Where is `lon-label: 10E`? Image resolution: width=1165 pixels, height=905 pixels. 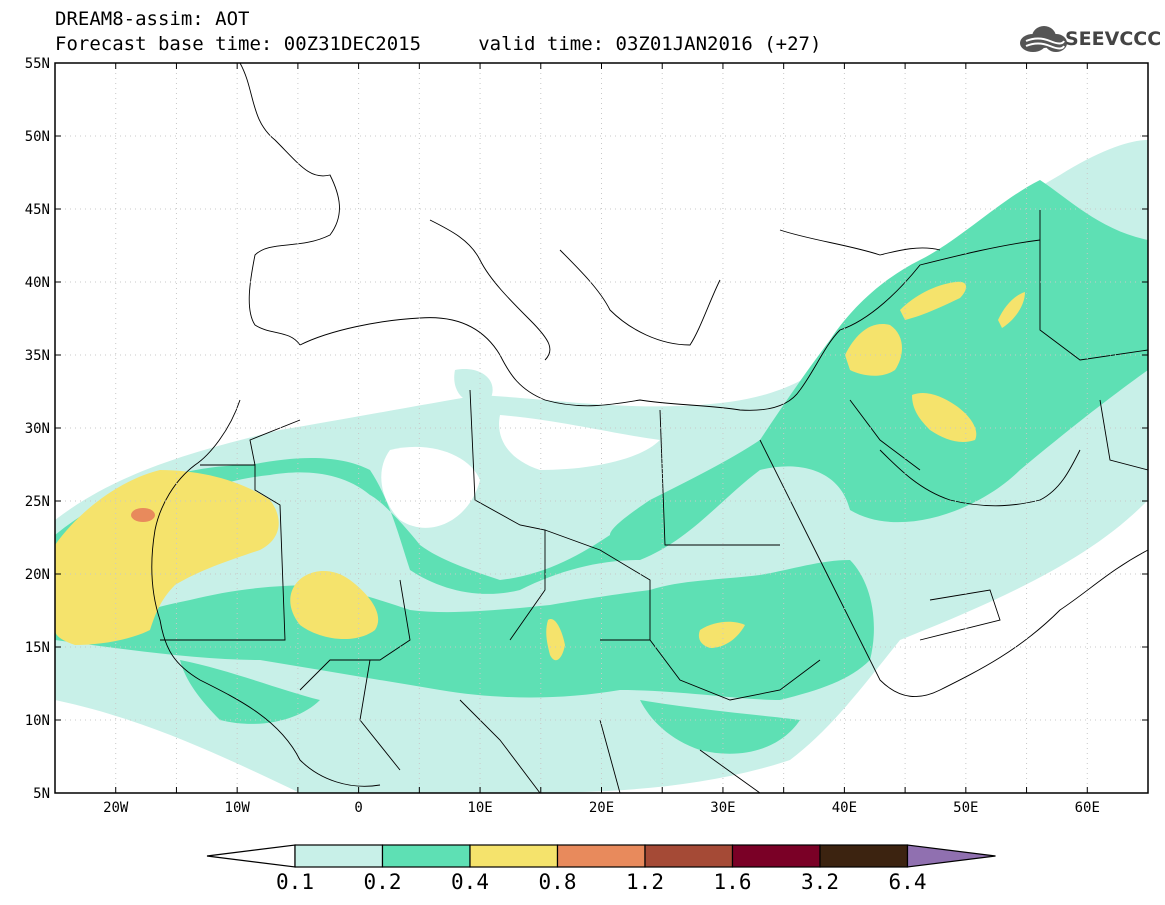
lon-label: 10E is located at coordinates (479, 808).